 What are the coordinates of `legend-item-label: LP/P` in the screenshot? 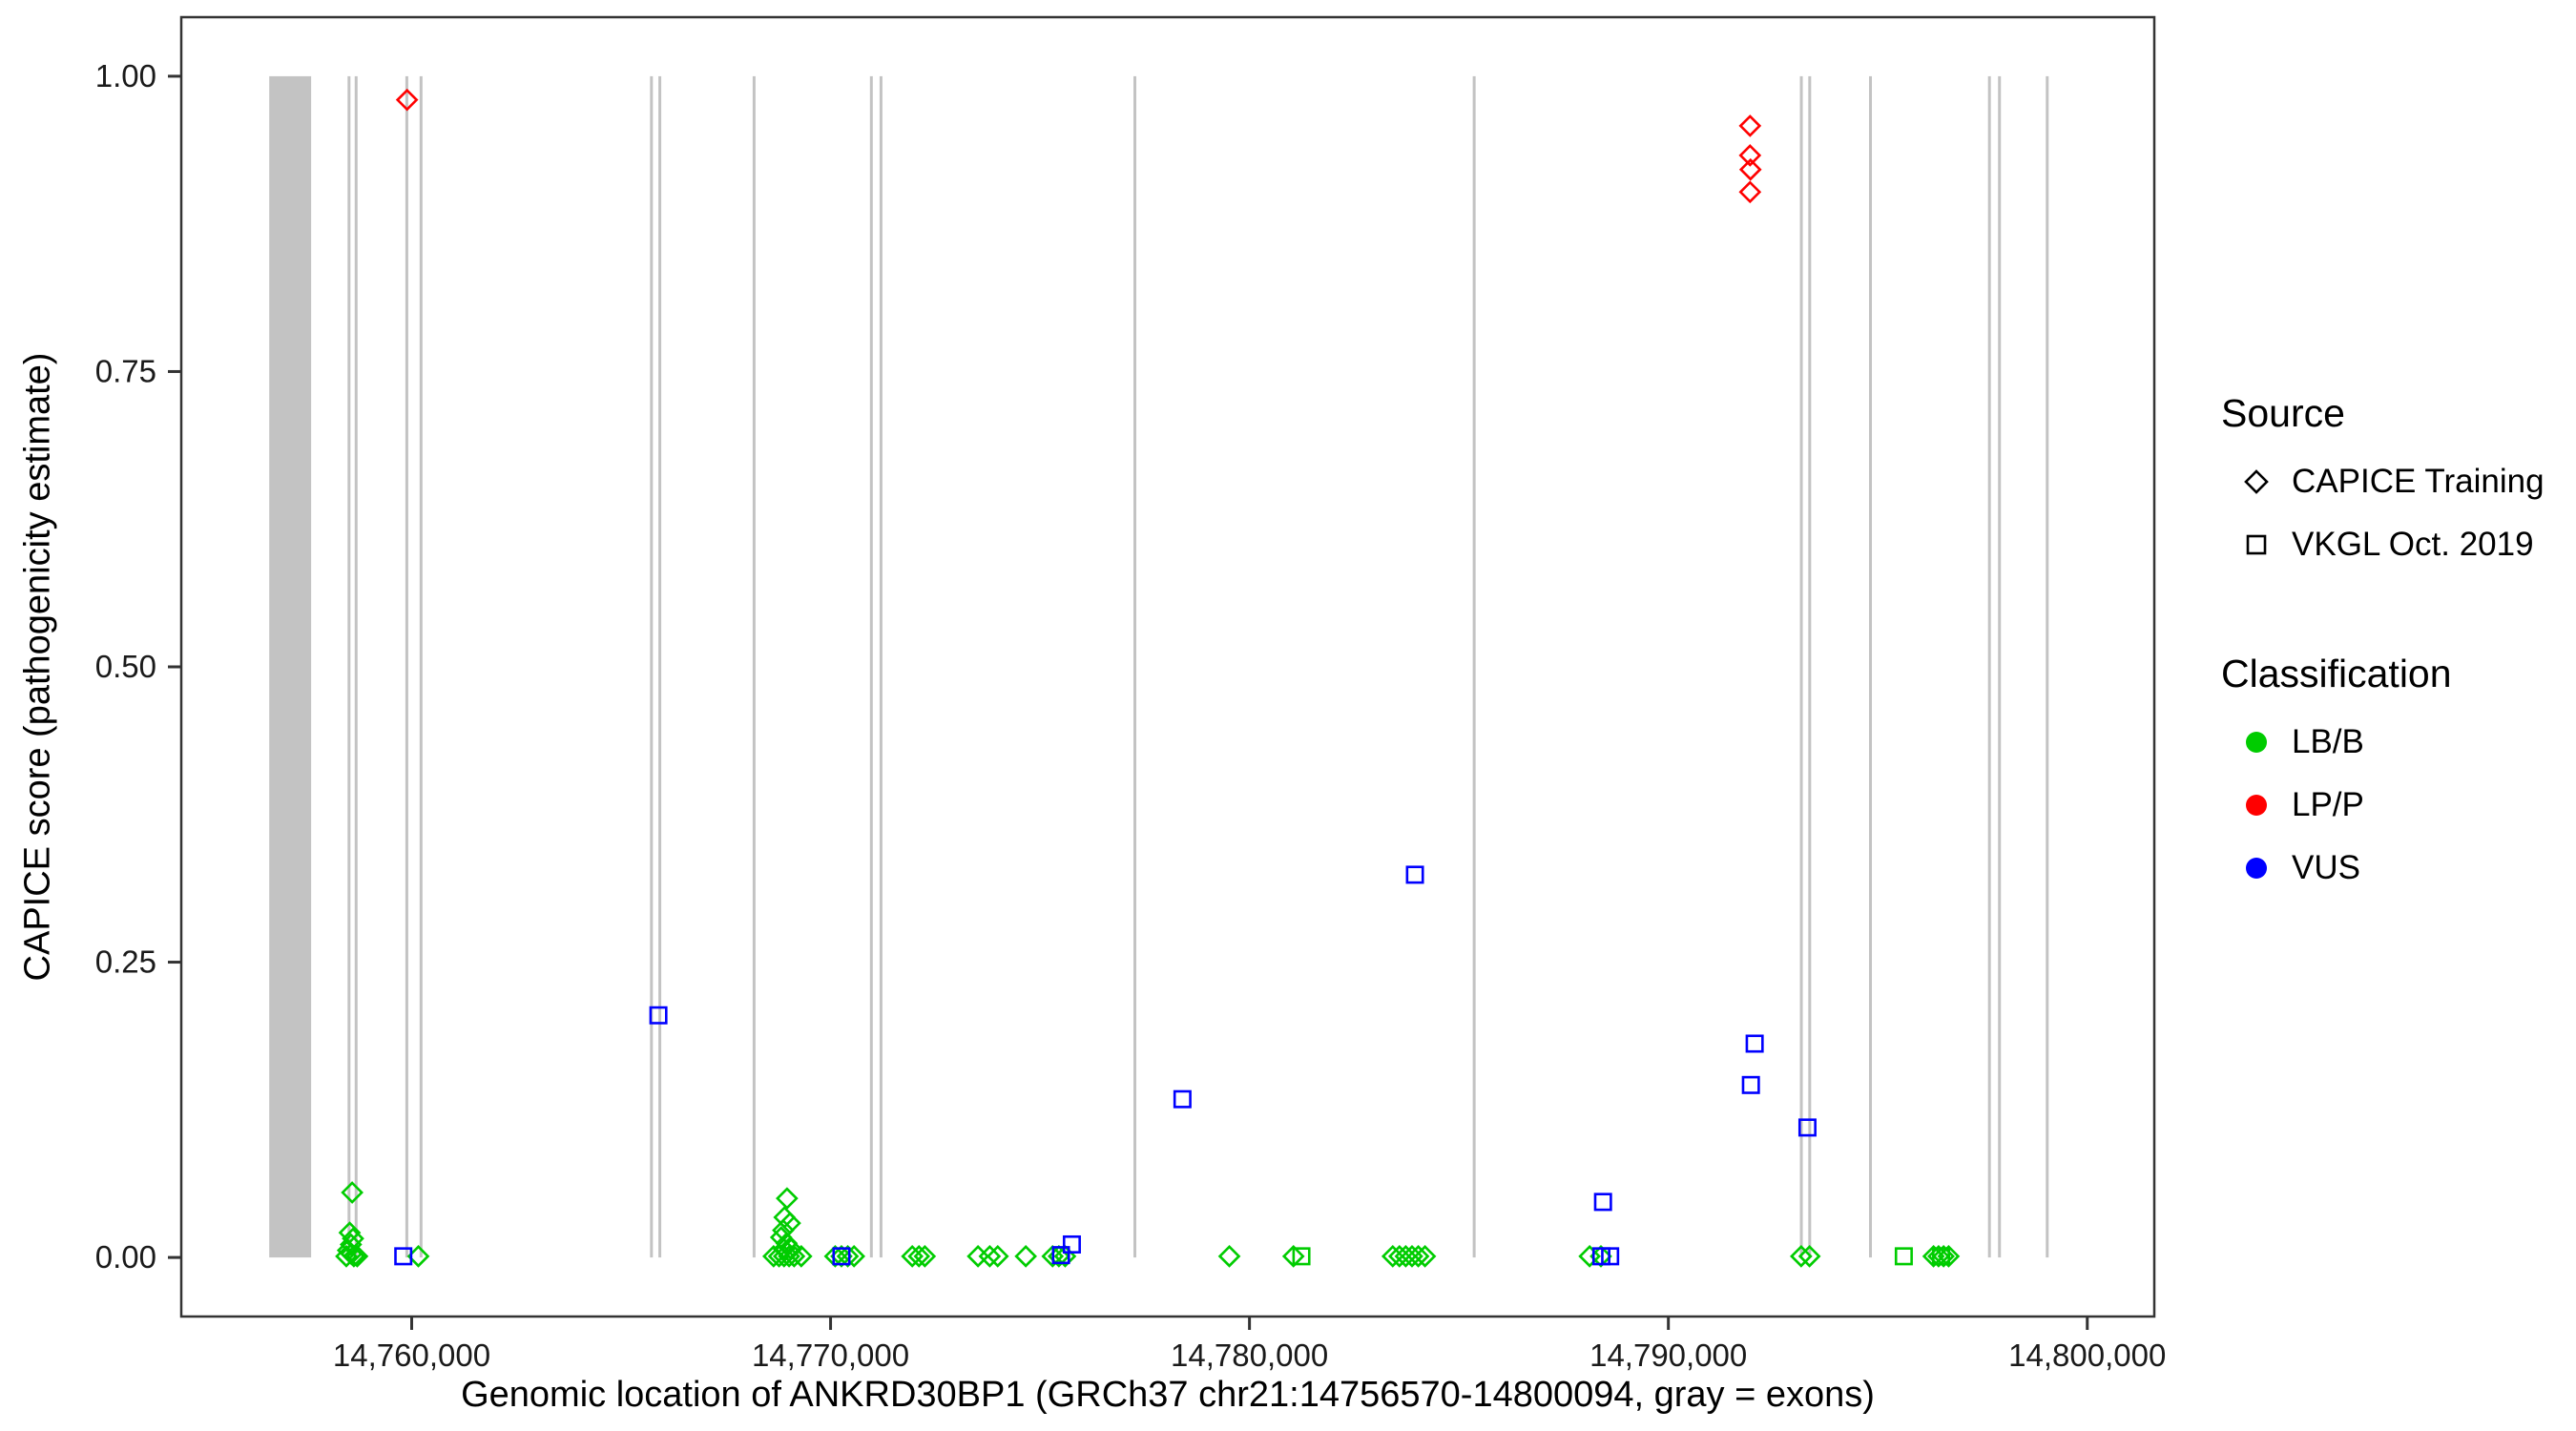 It's located at (2328, 804).